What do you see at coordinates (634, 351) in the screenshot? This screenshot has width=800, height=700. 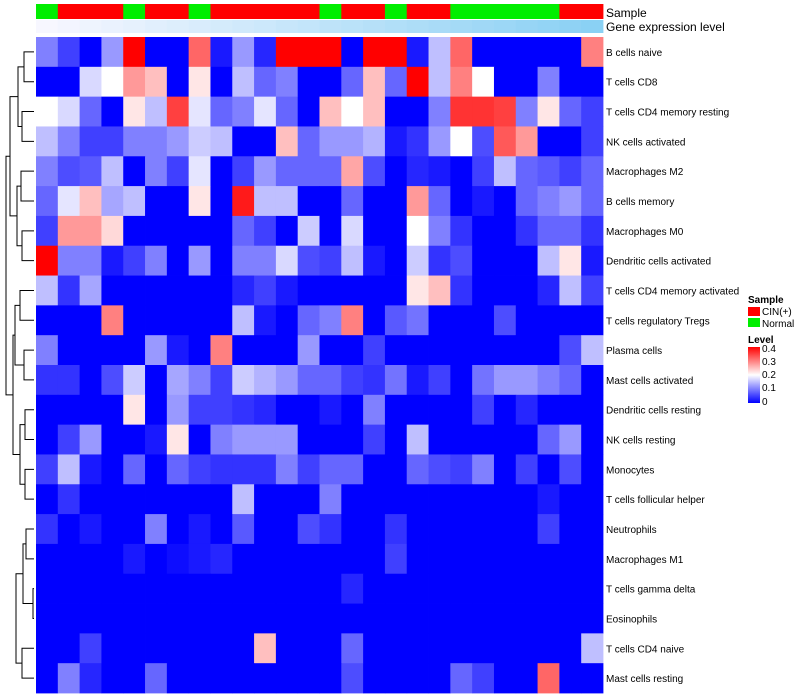 I see `row-label: Plasma cells` at bounding box center [634, 351].